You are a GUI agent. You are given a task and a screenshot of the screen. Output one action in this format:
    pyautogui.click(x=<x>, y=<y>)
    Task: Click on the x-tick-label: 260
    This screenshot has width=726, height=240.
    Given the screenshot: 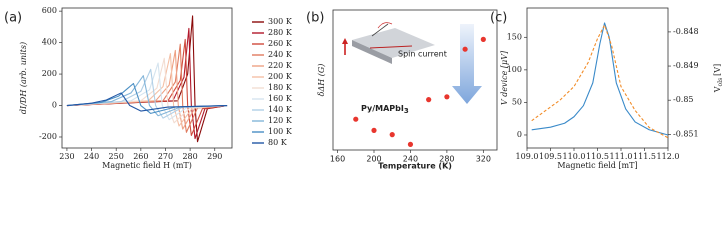 What is the action you would take?
    pyautogui.click(x=140, y=156)
    